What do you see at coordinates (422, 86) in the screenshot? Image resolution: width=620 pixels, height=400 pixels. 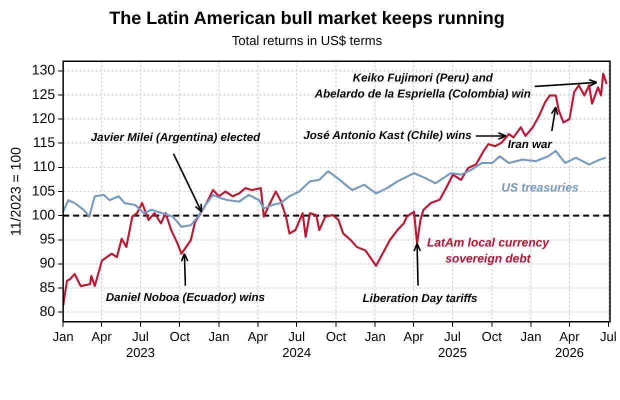 I see `annotation: Keiko Fujimori (Peru) and Abelardo de la Espriella (Colombia) win` at bounding box center [422, 86].